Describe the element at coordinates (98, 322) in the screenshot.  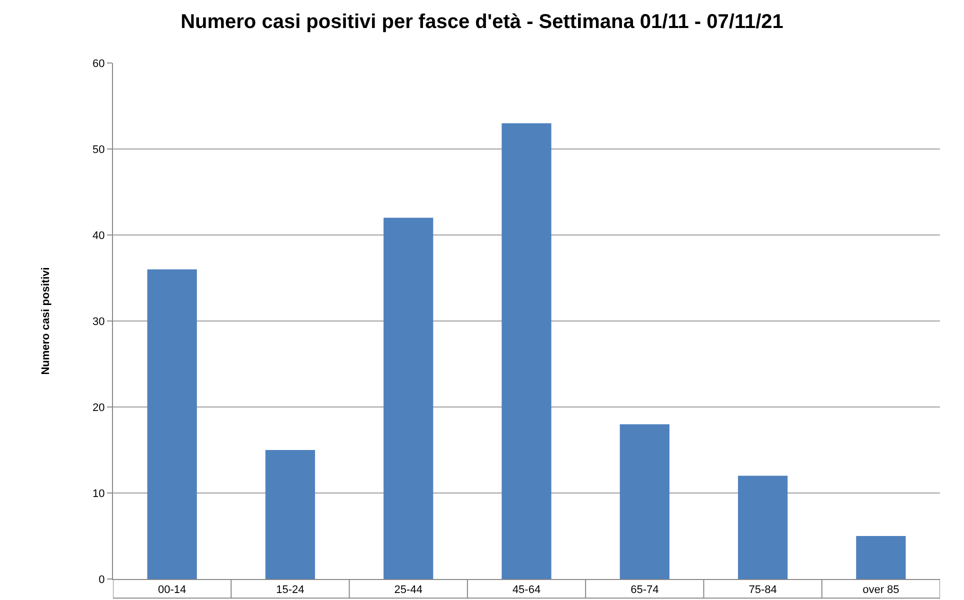
I see `y-tick-label: 30` at that location.